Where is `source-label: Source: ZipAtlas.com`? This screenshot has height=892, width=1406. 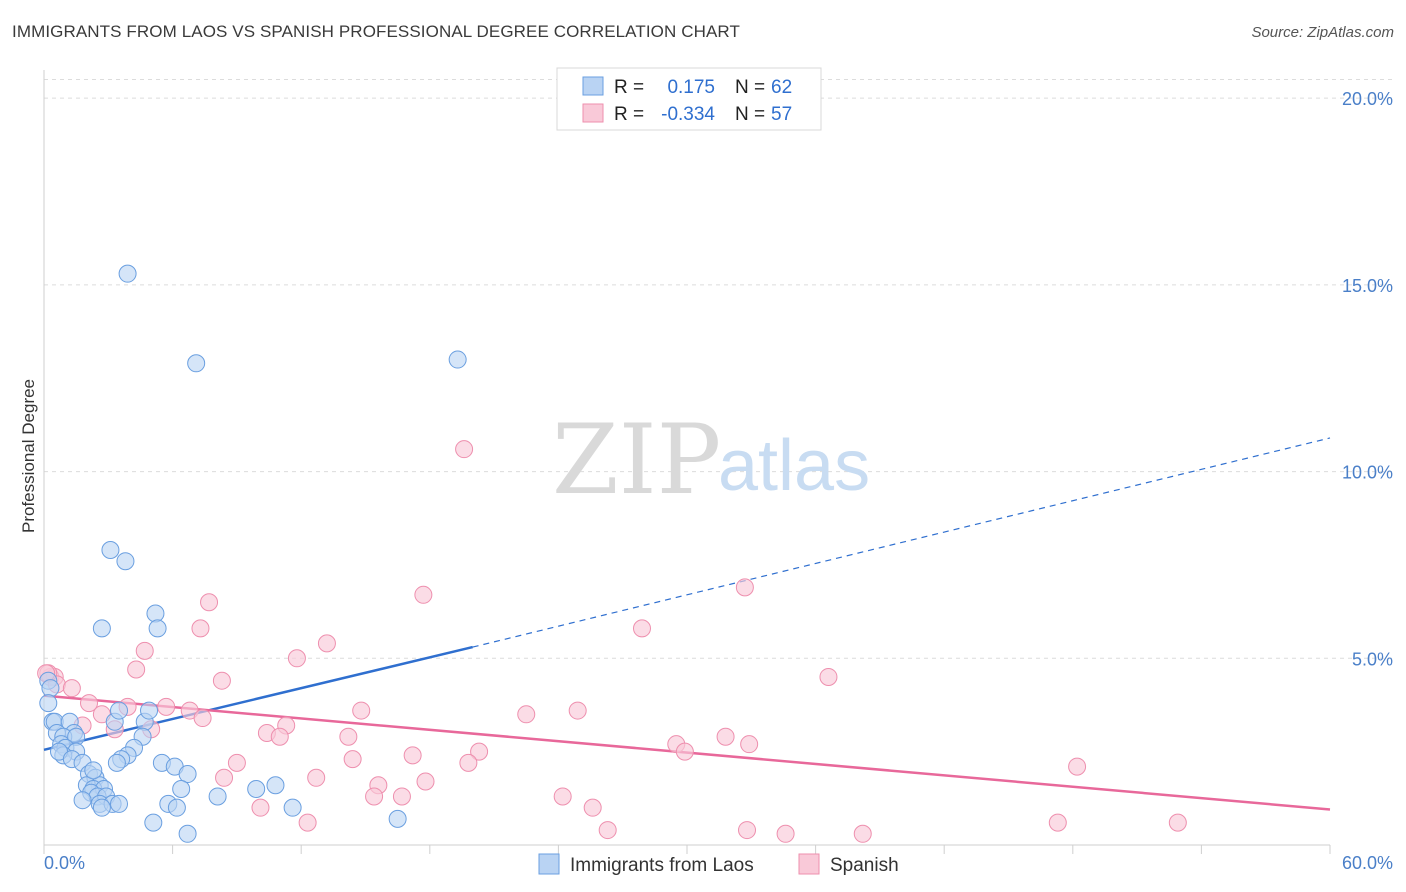
source-label: Source: ZipAtlas.com is located at coordinates (1322, 32).